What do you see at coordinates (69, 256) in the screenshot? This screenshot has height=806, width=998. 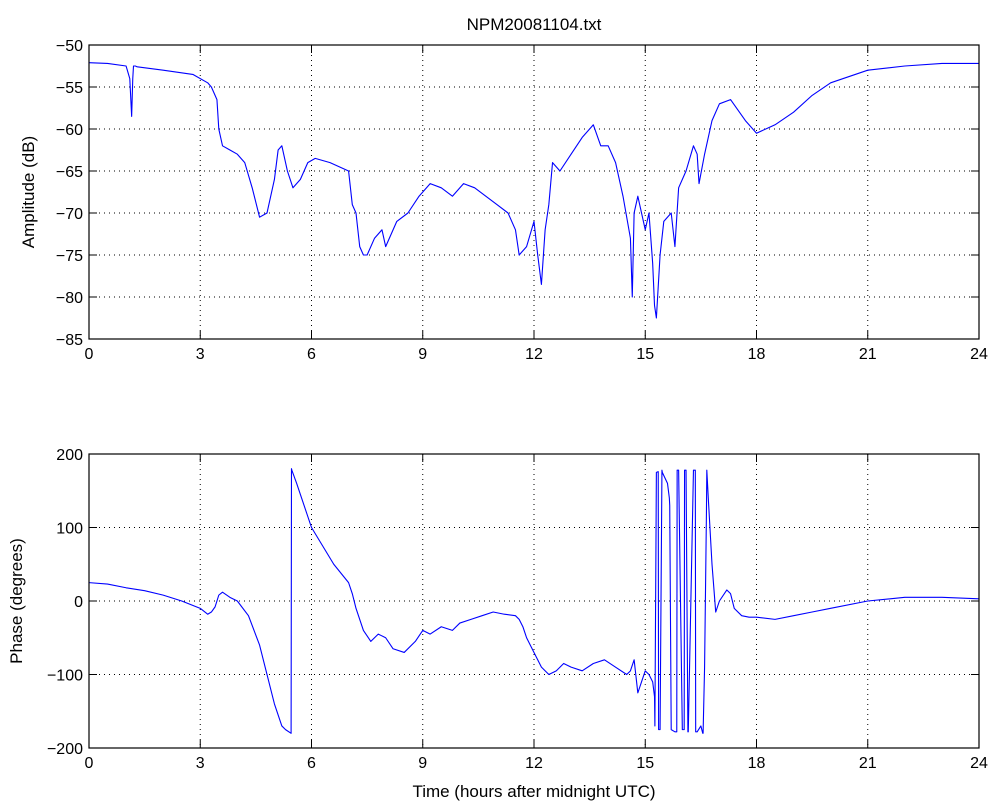 I see `y-tick-label: −75` at bounding box center [69, 256].